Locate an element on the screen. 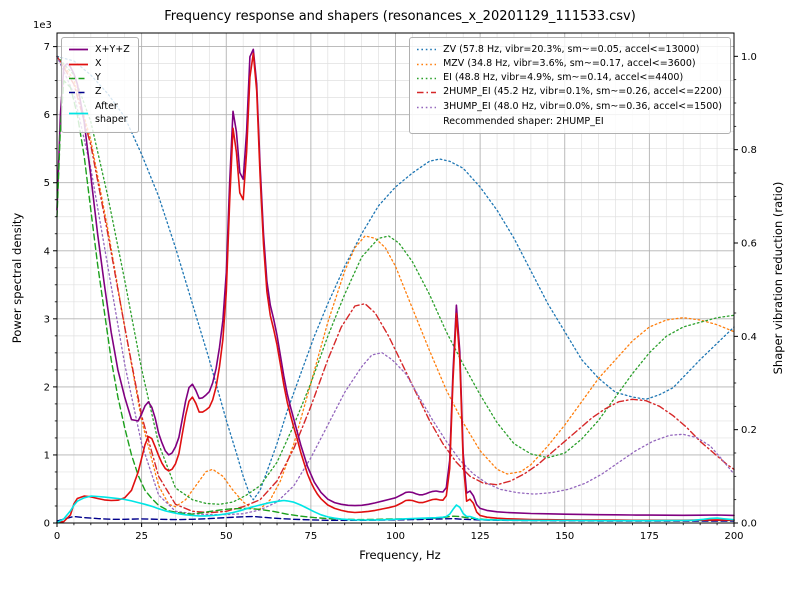 This screenshot has height=600, width=800. y-axis-offset-label: 1e3 is located at coordinates (42, 25).